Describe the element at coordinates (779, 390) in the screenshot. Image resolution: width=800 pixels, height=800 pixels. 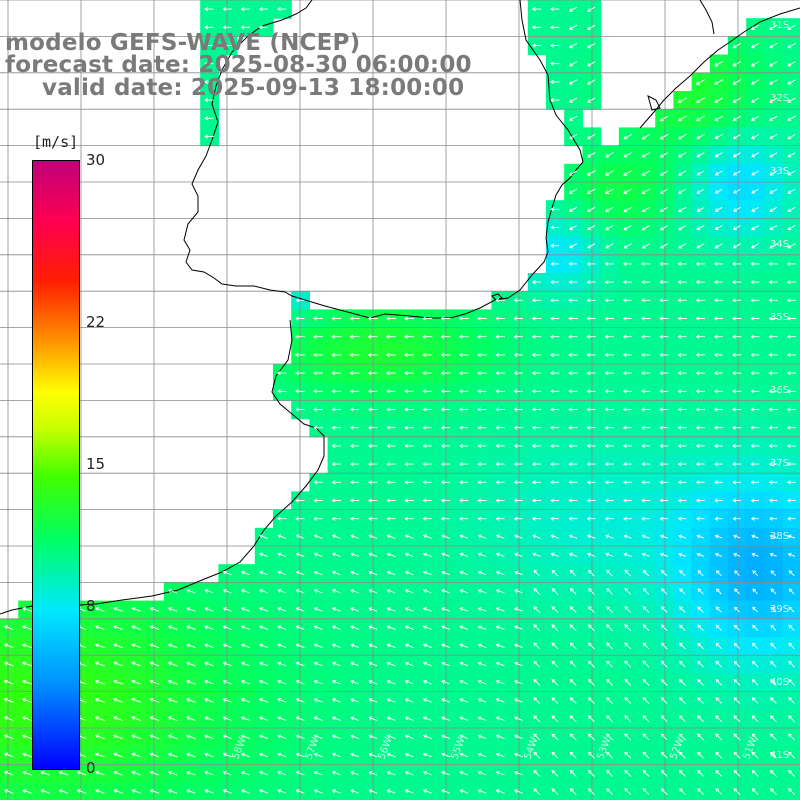
I see `latitude-label: 36S` at that location.